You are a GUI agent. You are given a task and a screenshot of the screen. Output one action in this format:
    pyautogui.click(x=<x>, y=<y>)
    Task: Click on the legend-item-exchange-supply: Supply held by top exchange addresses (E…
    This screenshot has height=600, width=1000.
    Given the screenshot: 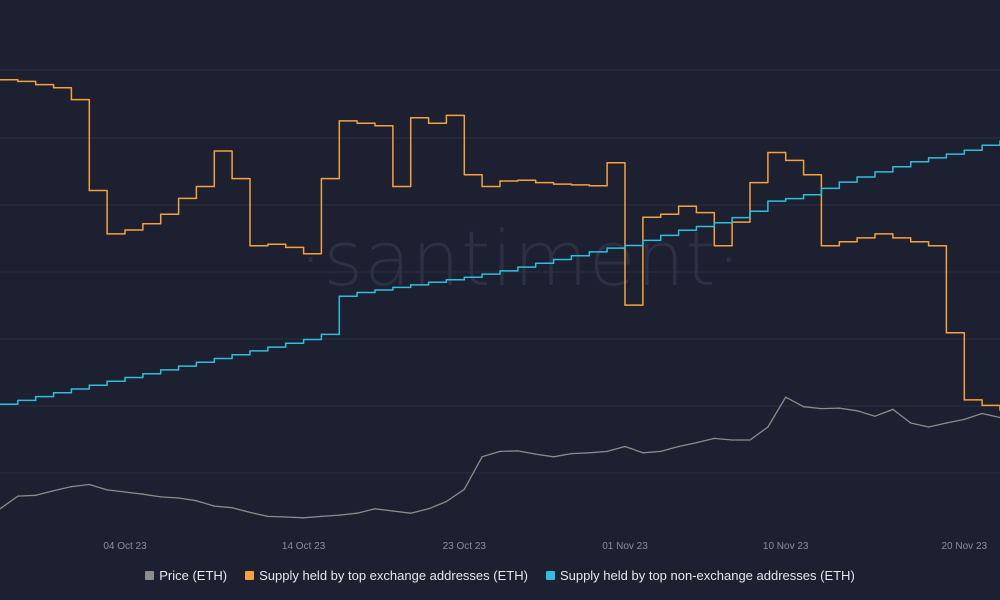 What is the action you would take?
    pyautogui.click(x=386, y=575)
    